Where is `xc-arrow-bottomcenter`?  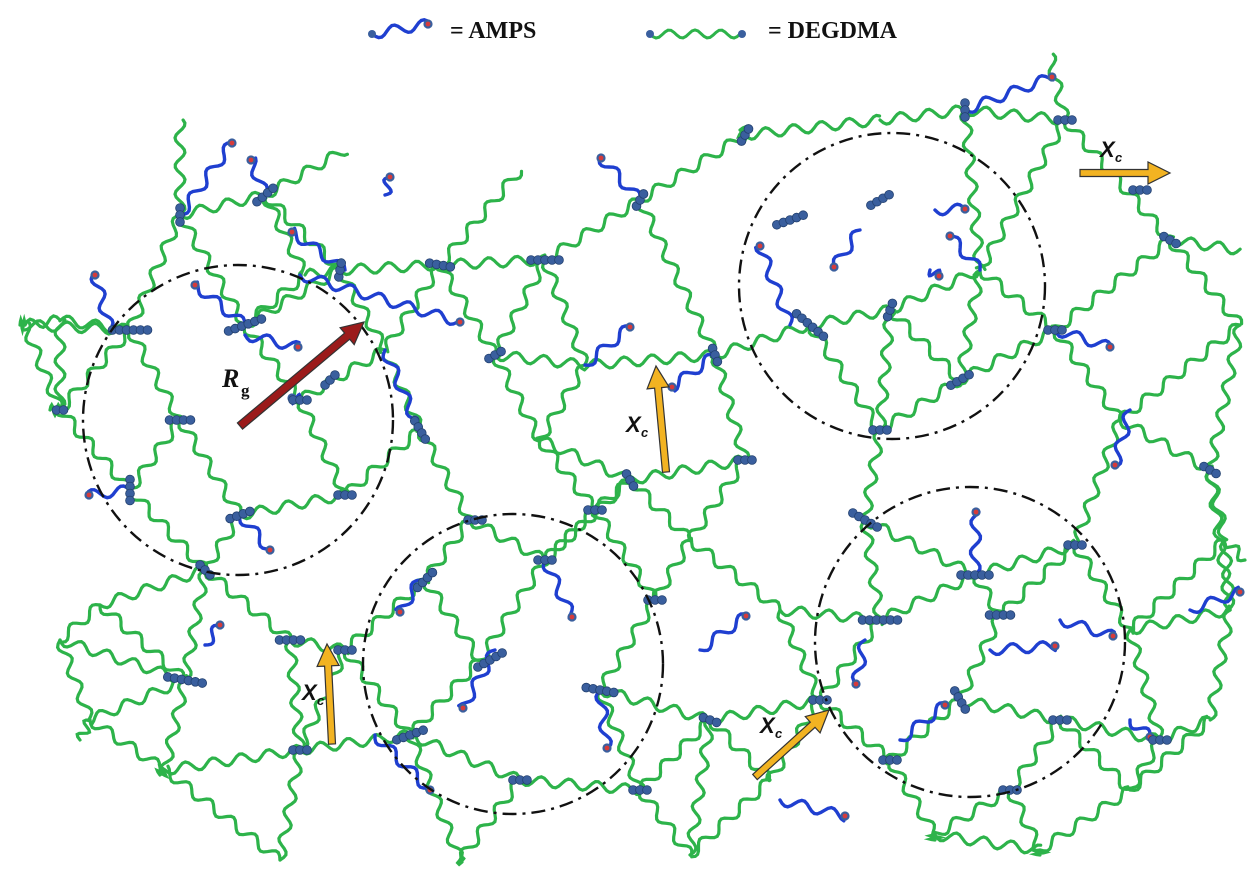 xc-arrow-bottomcenter is located at coordinates (790, 745).